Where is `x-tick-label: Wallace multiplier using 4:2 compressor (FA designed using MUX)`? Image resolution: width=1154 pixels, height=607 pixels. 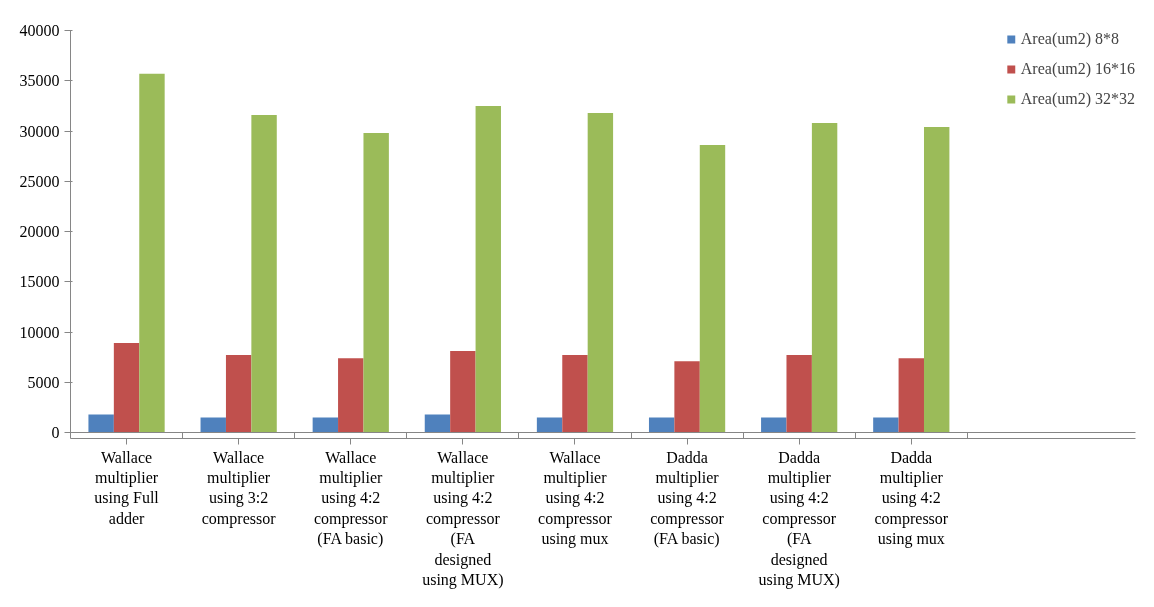
x-tick-label: Wallace multiplier using 4:2 compressor (FA designed using MUX) is located at coordinates (463, 518).